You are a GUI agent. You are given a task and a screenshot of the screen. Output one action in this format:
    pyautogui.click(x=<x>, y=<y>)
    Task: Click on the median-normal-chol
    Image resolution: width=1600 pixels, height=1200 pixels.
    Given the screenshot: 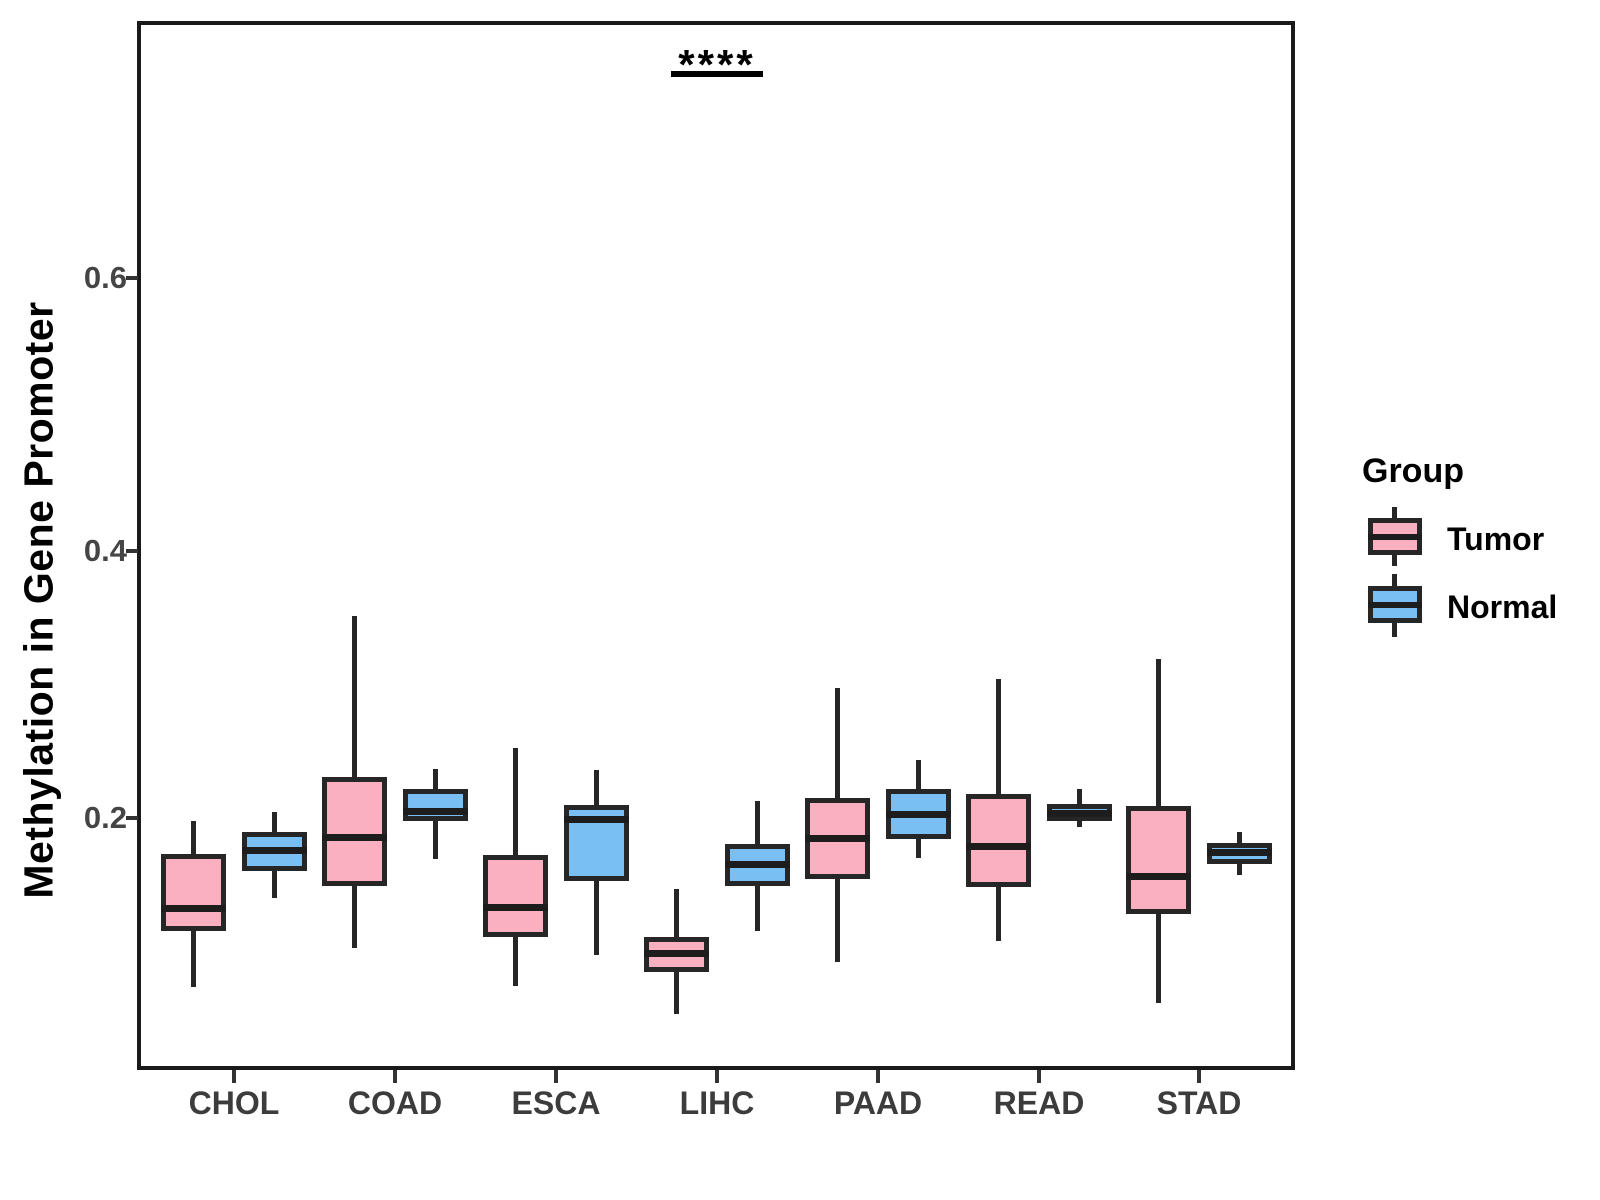 What is the action you would take?
    pyautogui.click(x=275, y=851)
    